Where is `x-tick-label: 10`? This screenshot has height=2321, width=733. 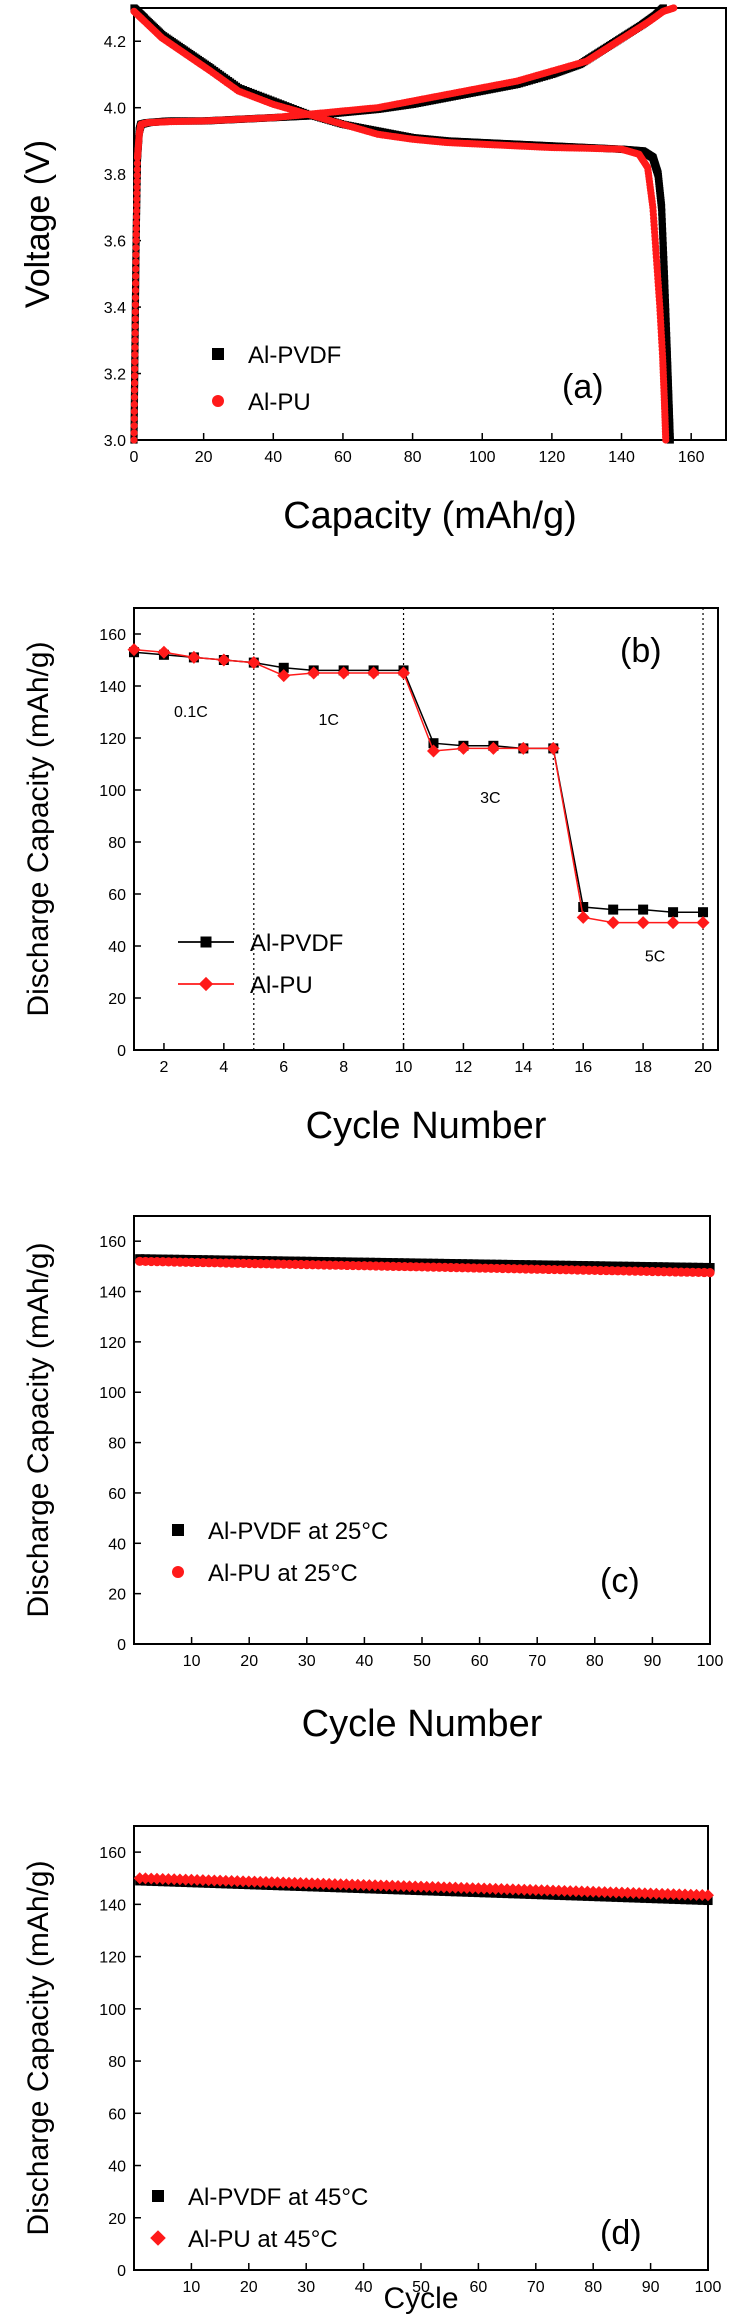 x-tick-label: 10 is located at coordinates (192, 2287).